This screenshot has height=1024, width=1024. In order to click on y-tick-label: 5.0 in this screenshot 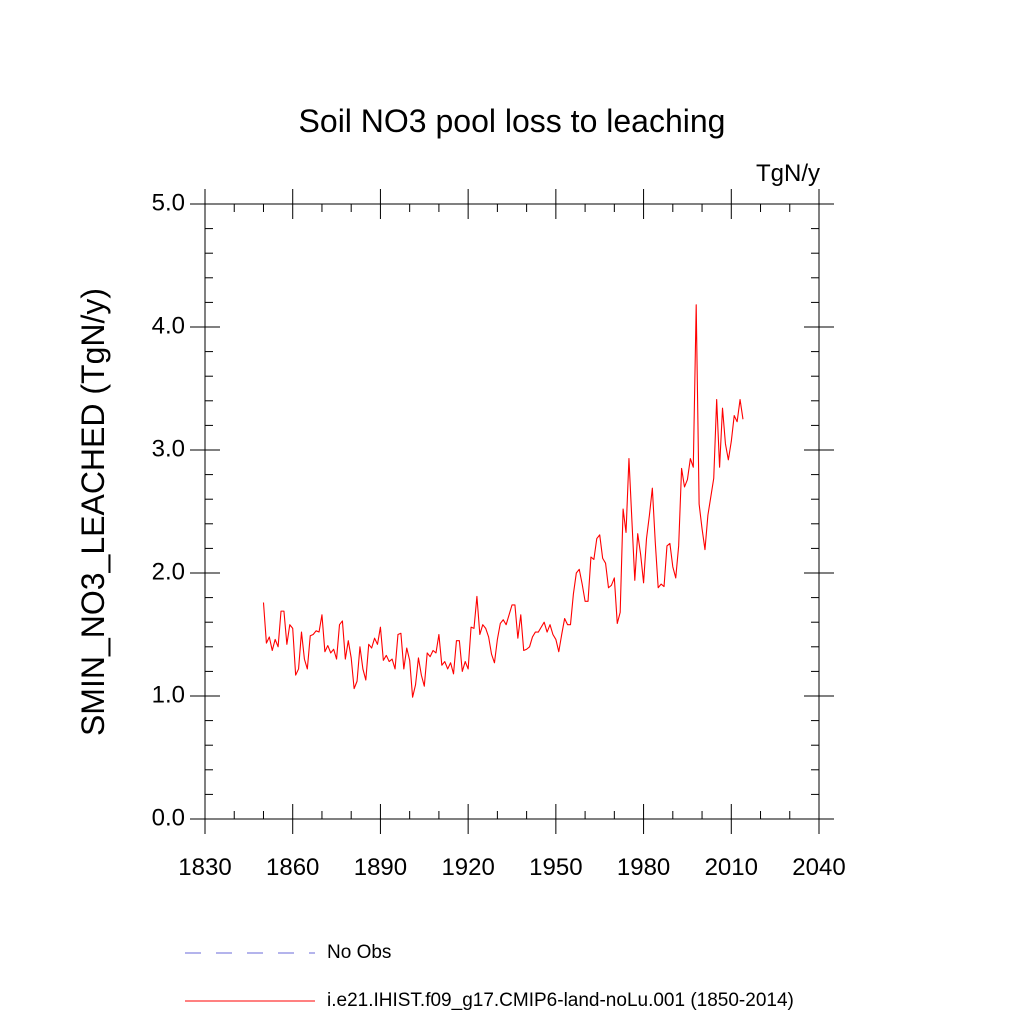, I will do `click(168, 202)`.